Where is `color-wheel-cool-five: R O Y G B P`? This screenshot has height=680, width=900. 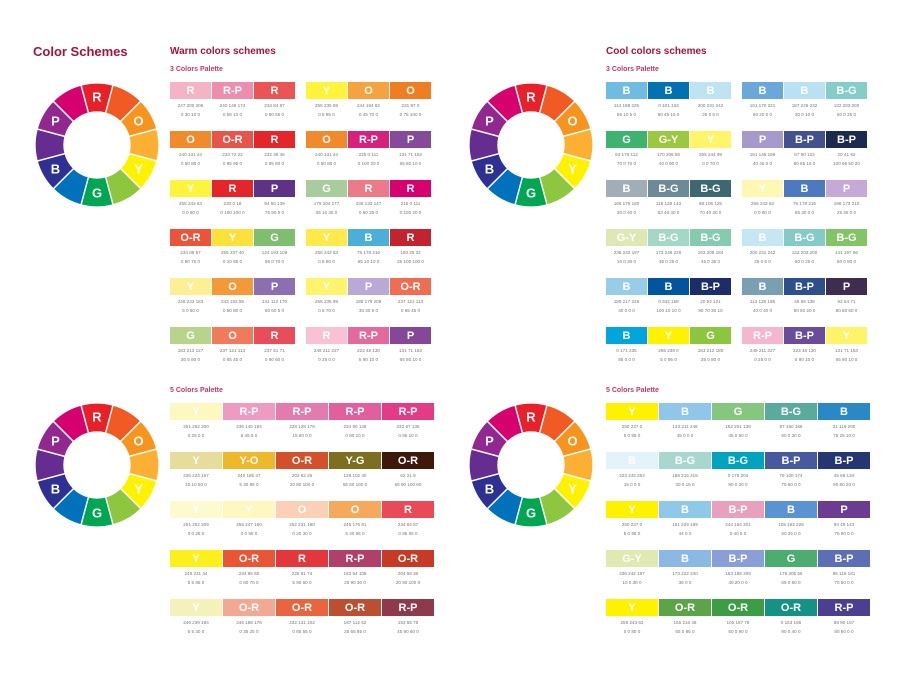 color-wheel-cool-five: R O Y G B P is located at coordinates (531, 465).